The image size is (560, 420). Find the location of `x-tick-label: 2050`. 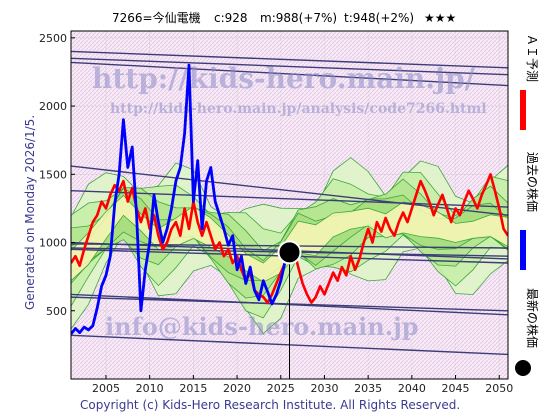

x-tick-label: 2050 is located at coordinates (499, 388).